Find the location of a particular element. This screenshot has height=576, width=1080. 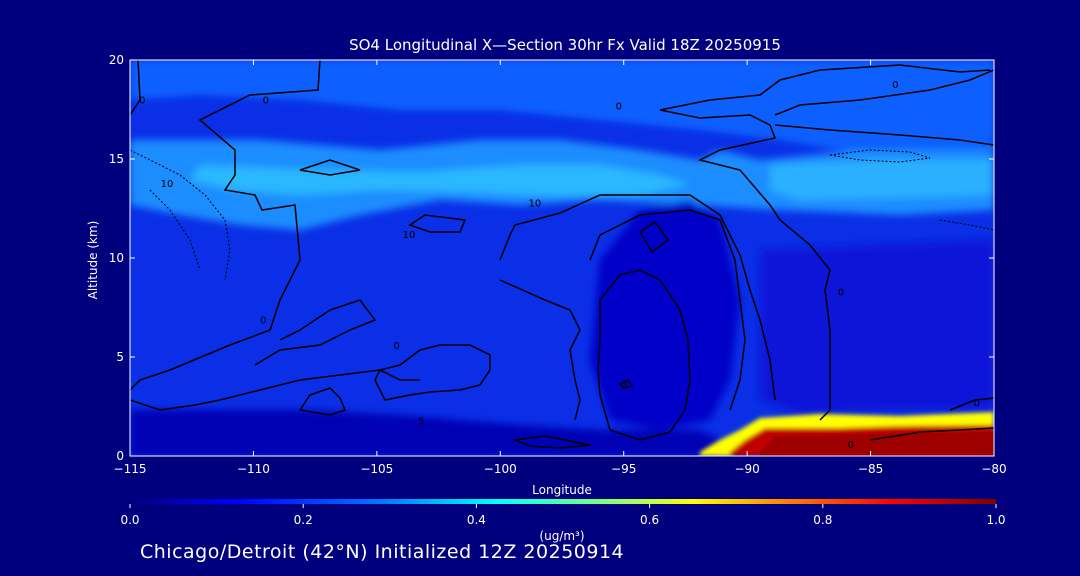

colorbar-tick-label: 0.0 is located at coordinates (129, 520).